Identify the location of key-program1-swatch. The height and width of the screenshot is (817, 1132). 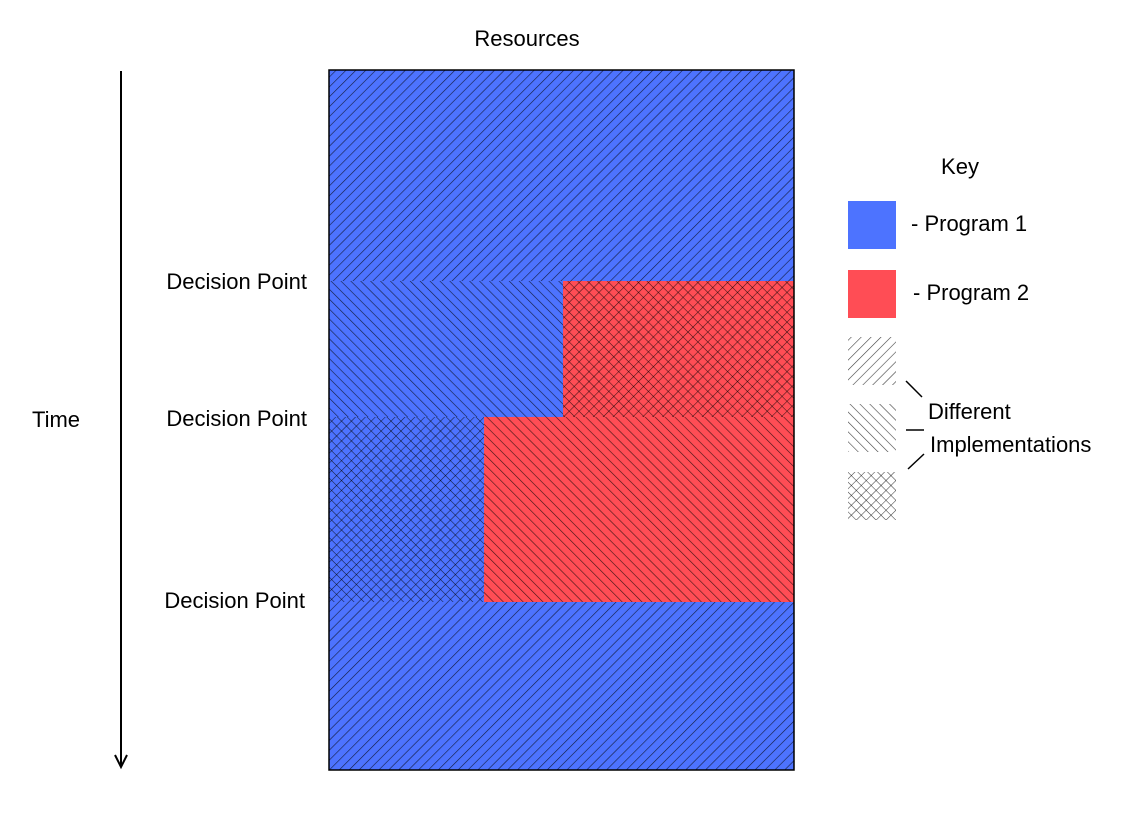
(872, 225).